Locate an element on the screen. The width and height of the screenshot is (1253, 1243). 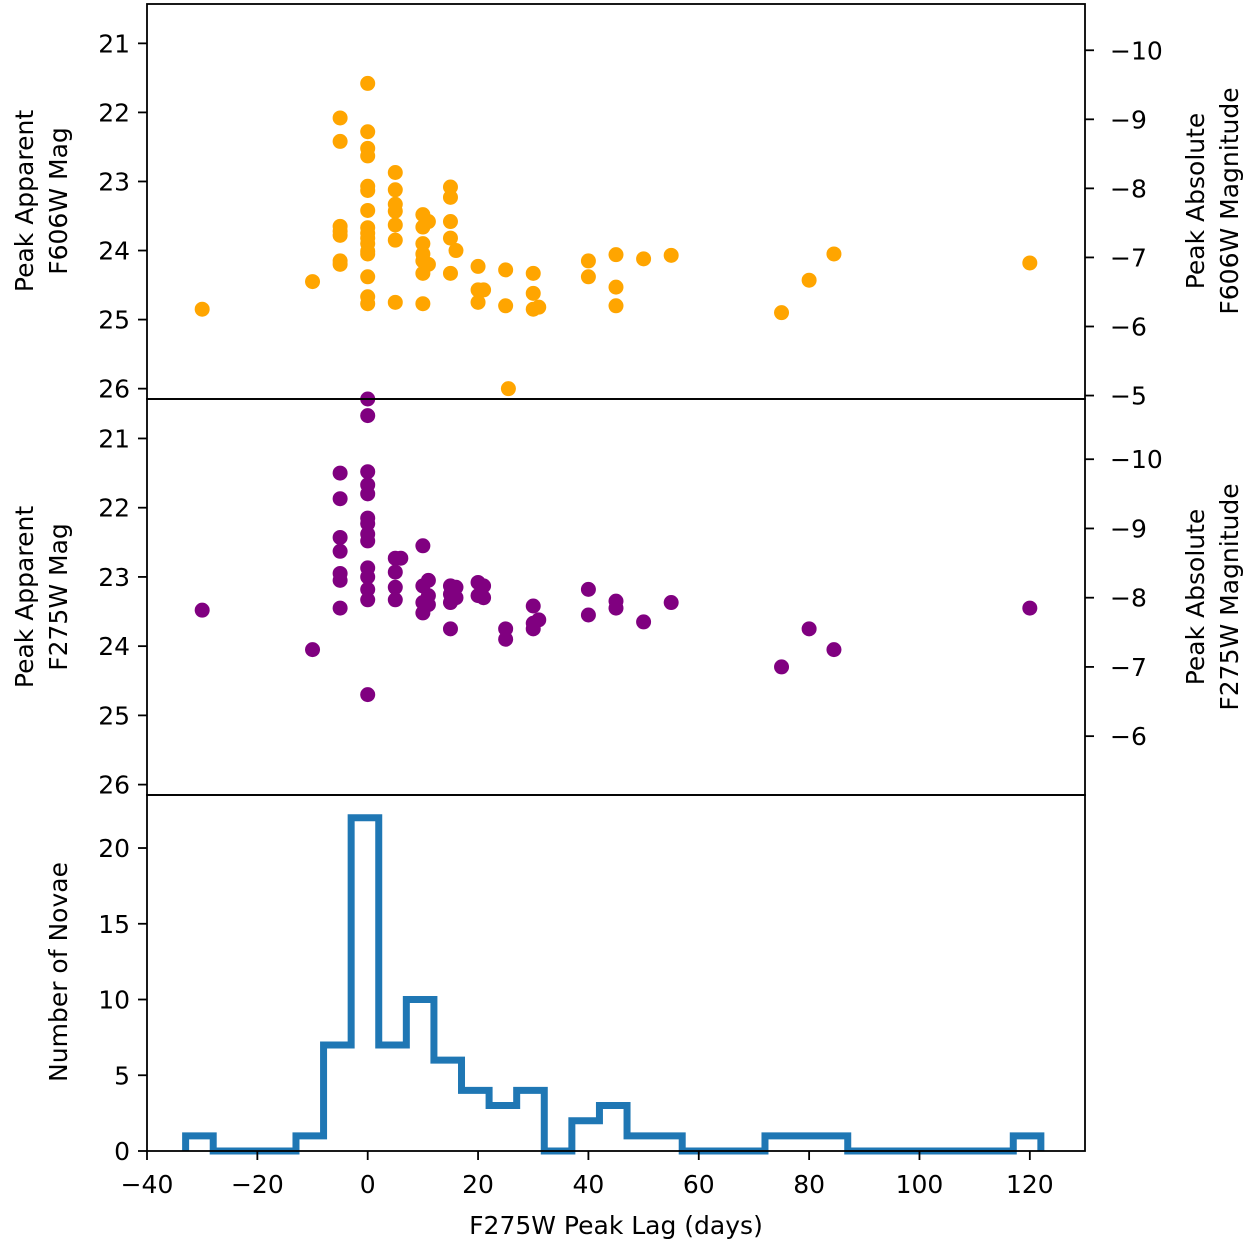
y-tick-label: 21 is located at coordinates (114, 43).